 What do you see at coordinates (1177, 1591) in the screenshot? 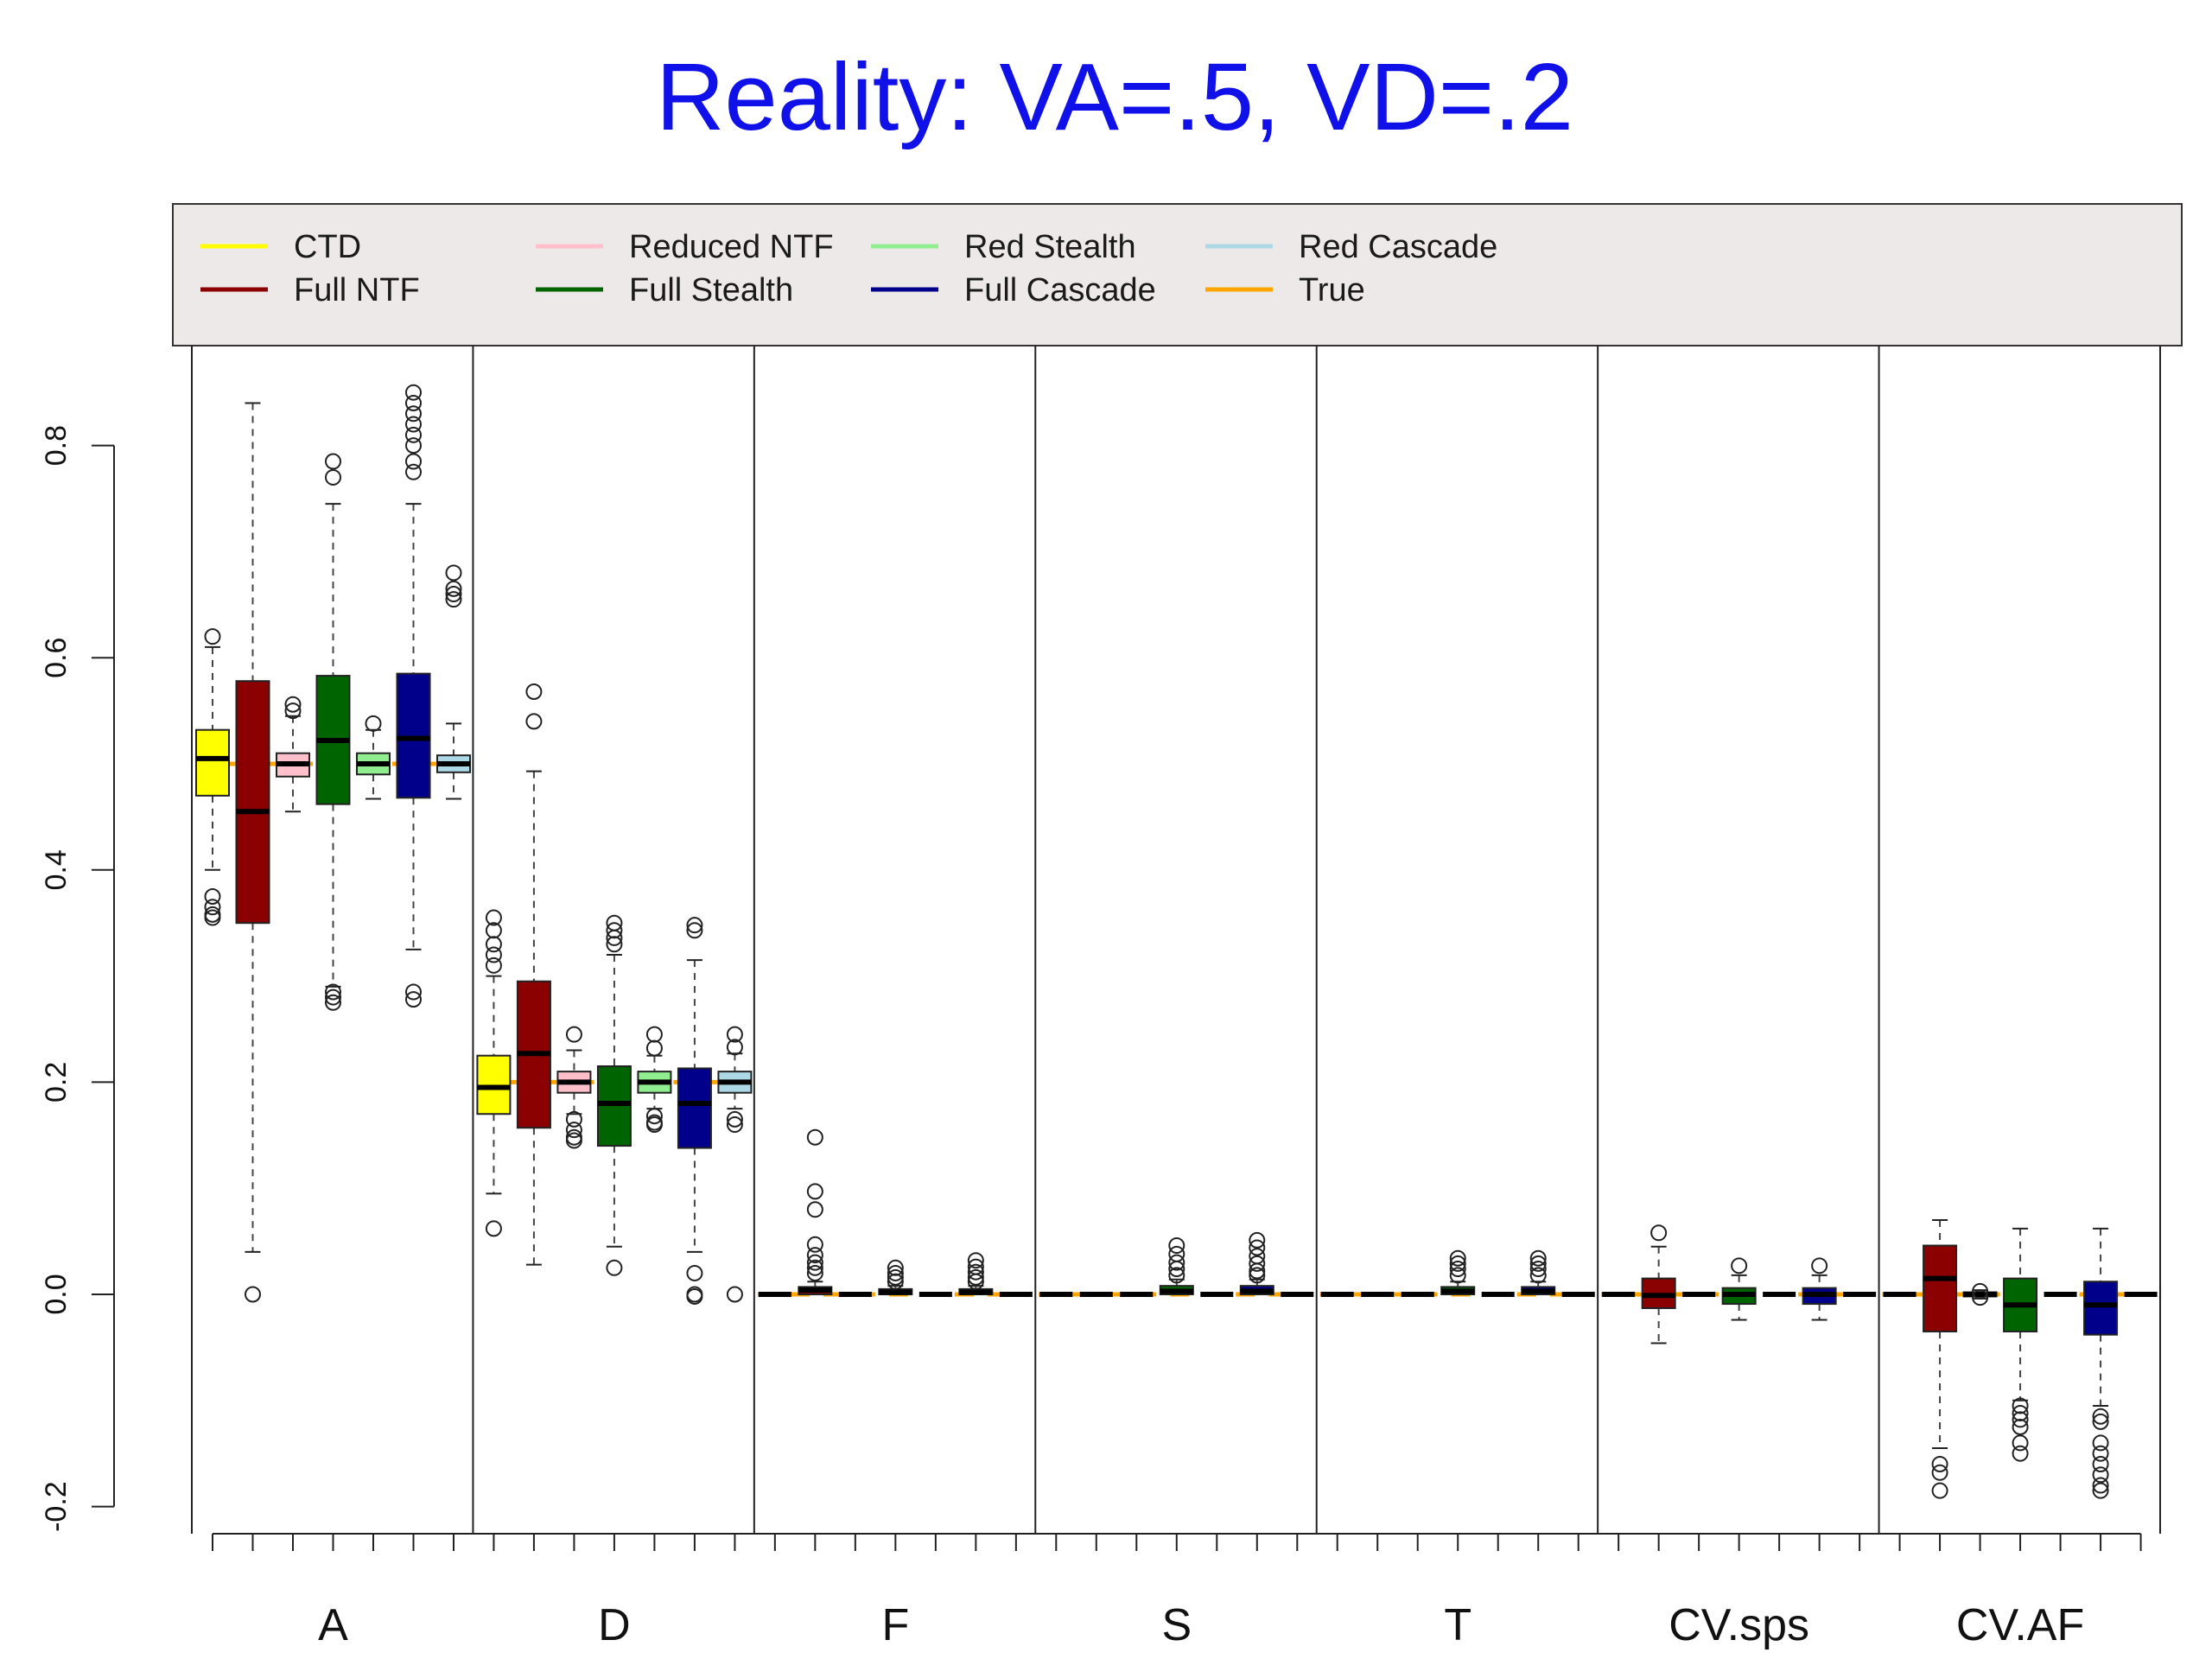
I see `x-axis: A D F S T CV.sps CV.AF` at bounding box center [1177, 1591].